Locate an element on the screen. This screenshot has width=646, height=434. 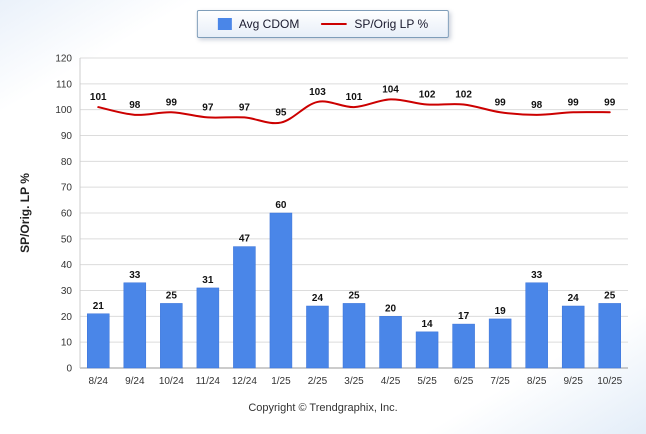
bar-value-label: 60 is located at coordinates (281, 205).